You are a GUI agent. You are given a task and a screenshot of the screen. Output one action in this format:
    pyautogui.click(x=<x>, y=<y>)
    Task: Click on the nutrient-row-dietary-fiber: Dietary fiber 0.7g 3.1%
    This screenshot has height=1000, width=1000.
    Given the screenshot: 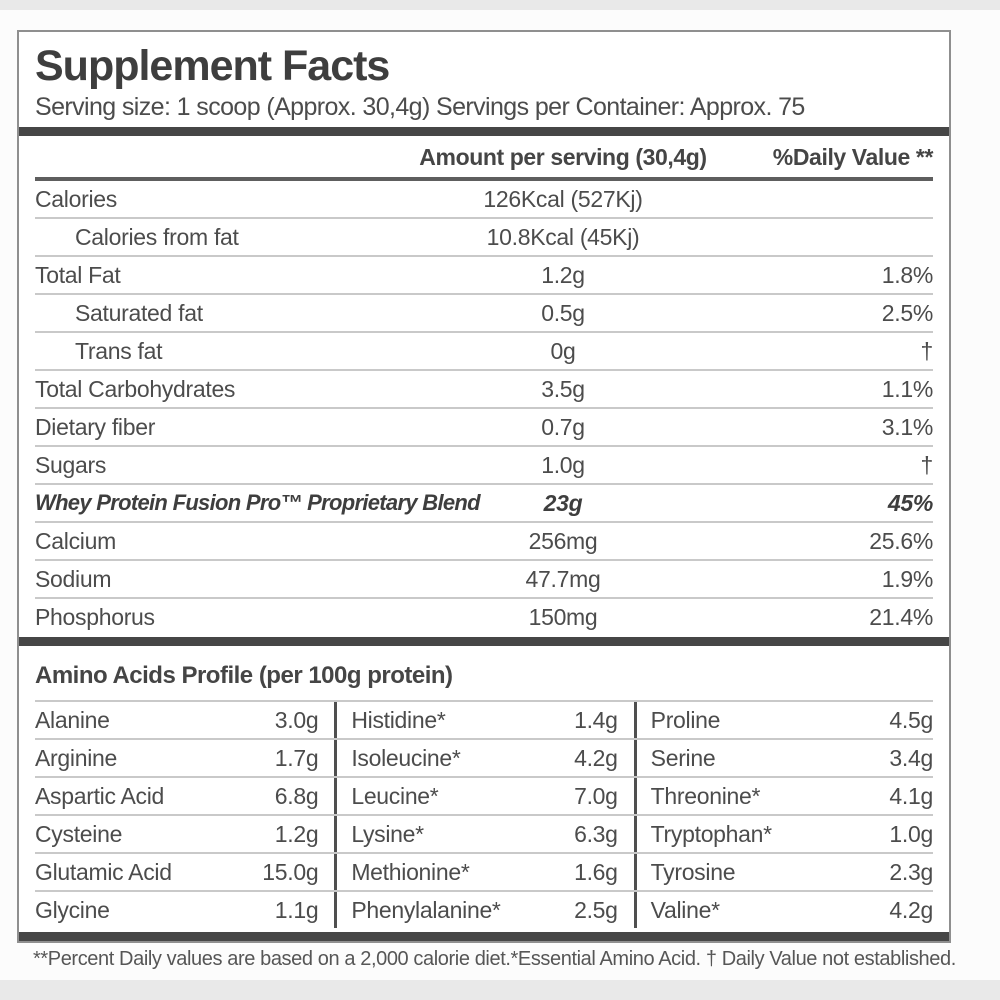 What is the action you would take?
    pyautogui.click(x=484, y=426)
    